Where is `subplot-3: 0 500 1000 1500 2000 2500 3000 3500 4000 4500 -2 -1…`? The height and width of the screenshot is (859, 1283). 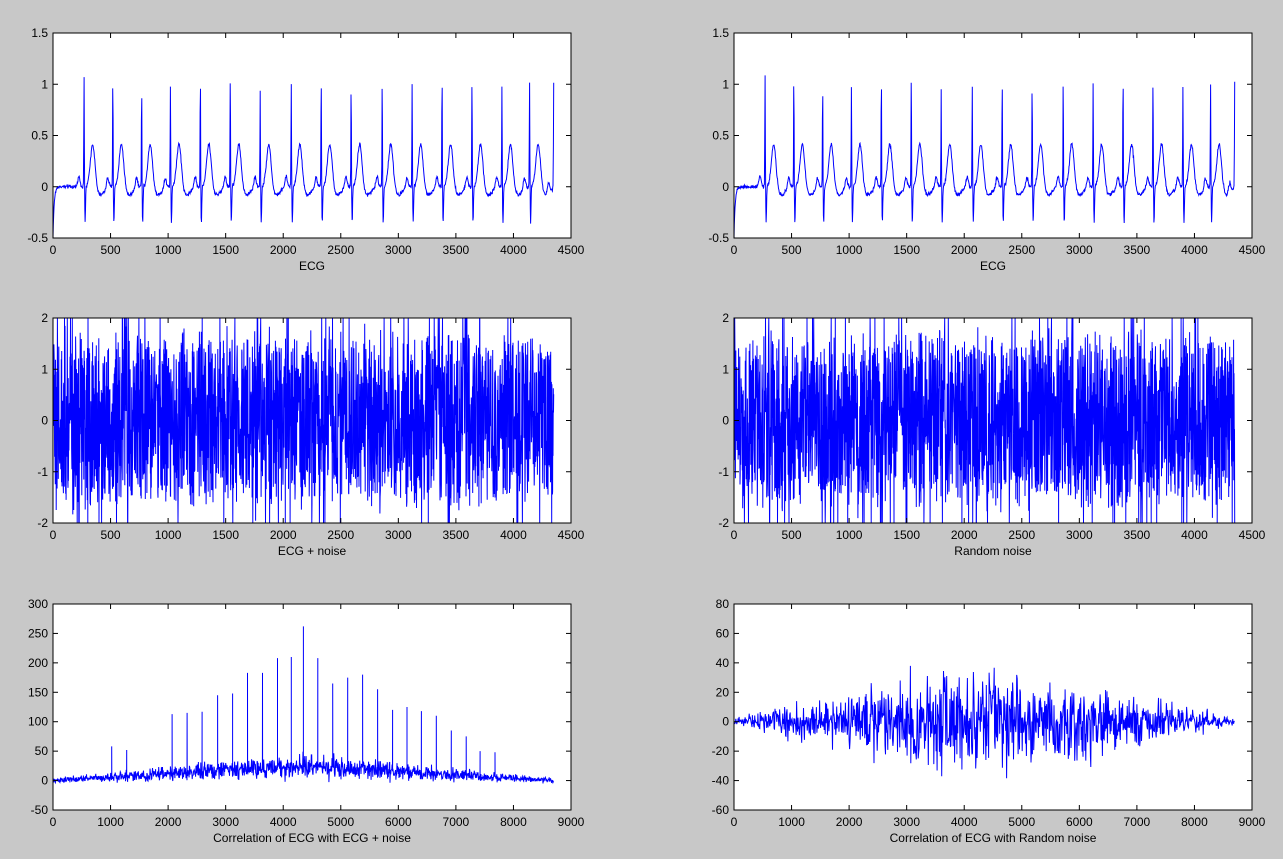 subplot-3: 0 500 1000 1500 2000 2500 3000 3500 4000 4500 -2 -1… is located at coordinates (310, 434).